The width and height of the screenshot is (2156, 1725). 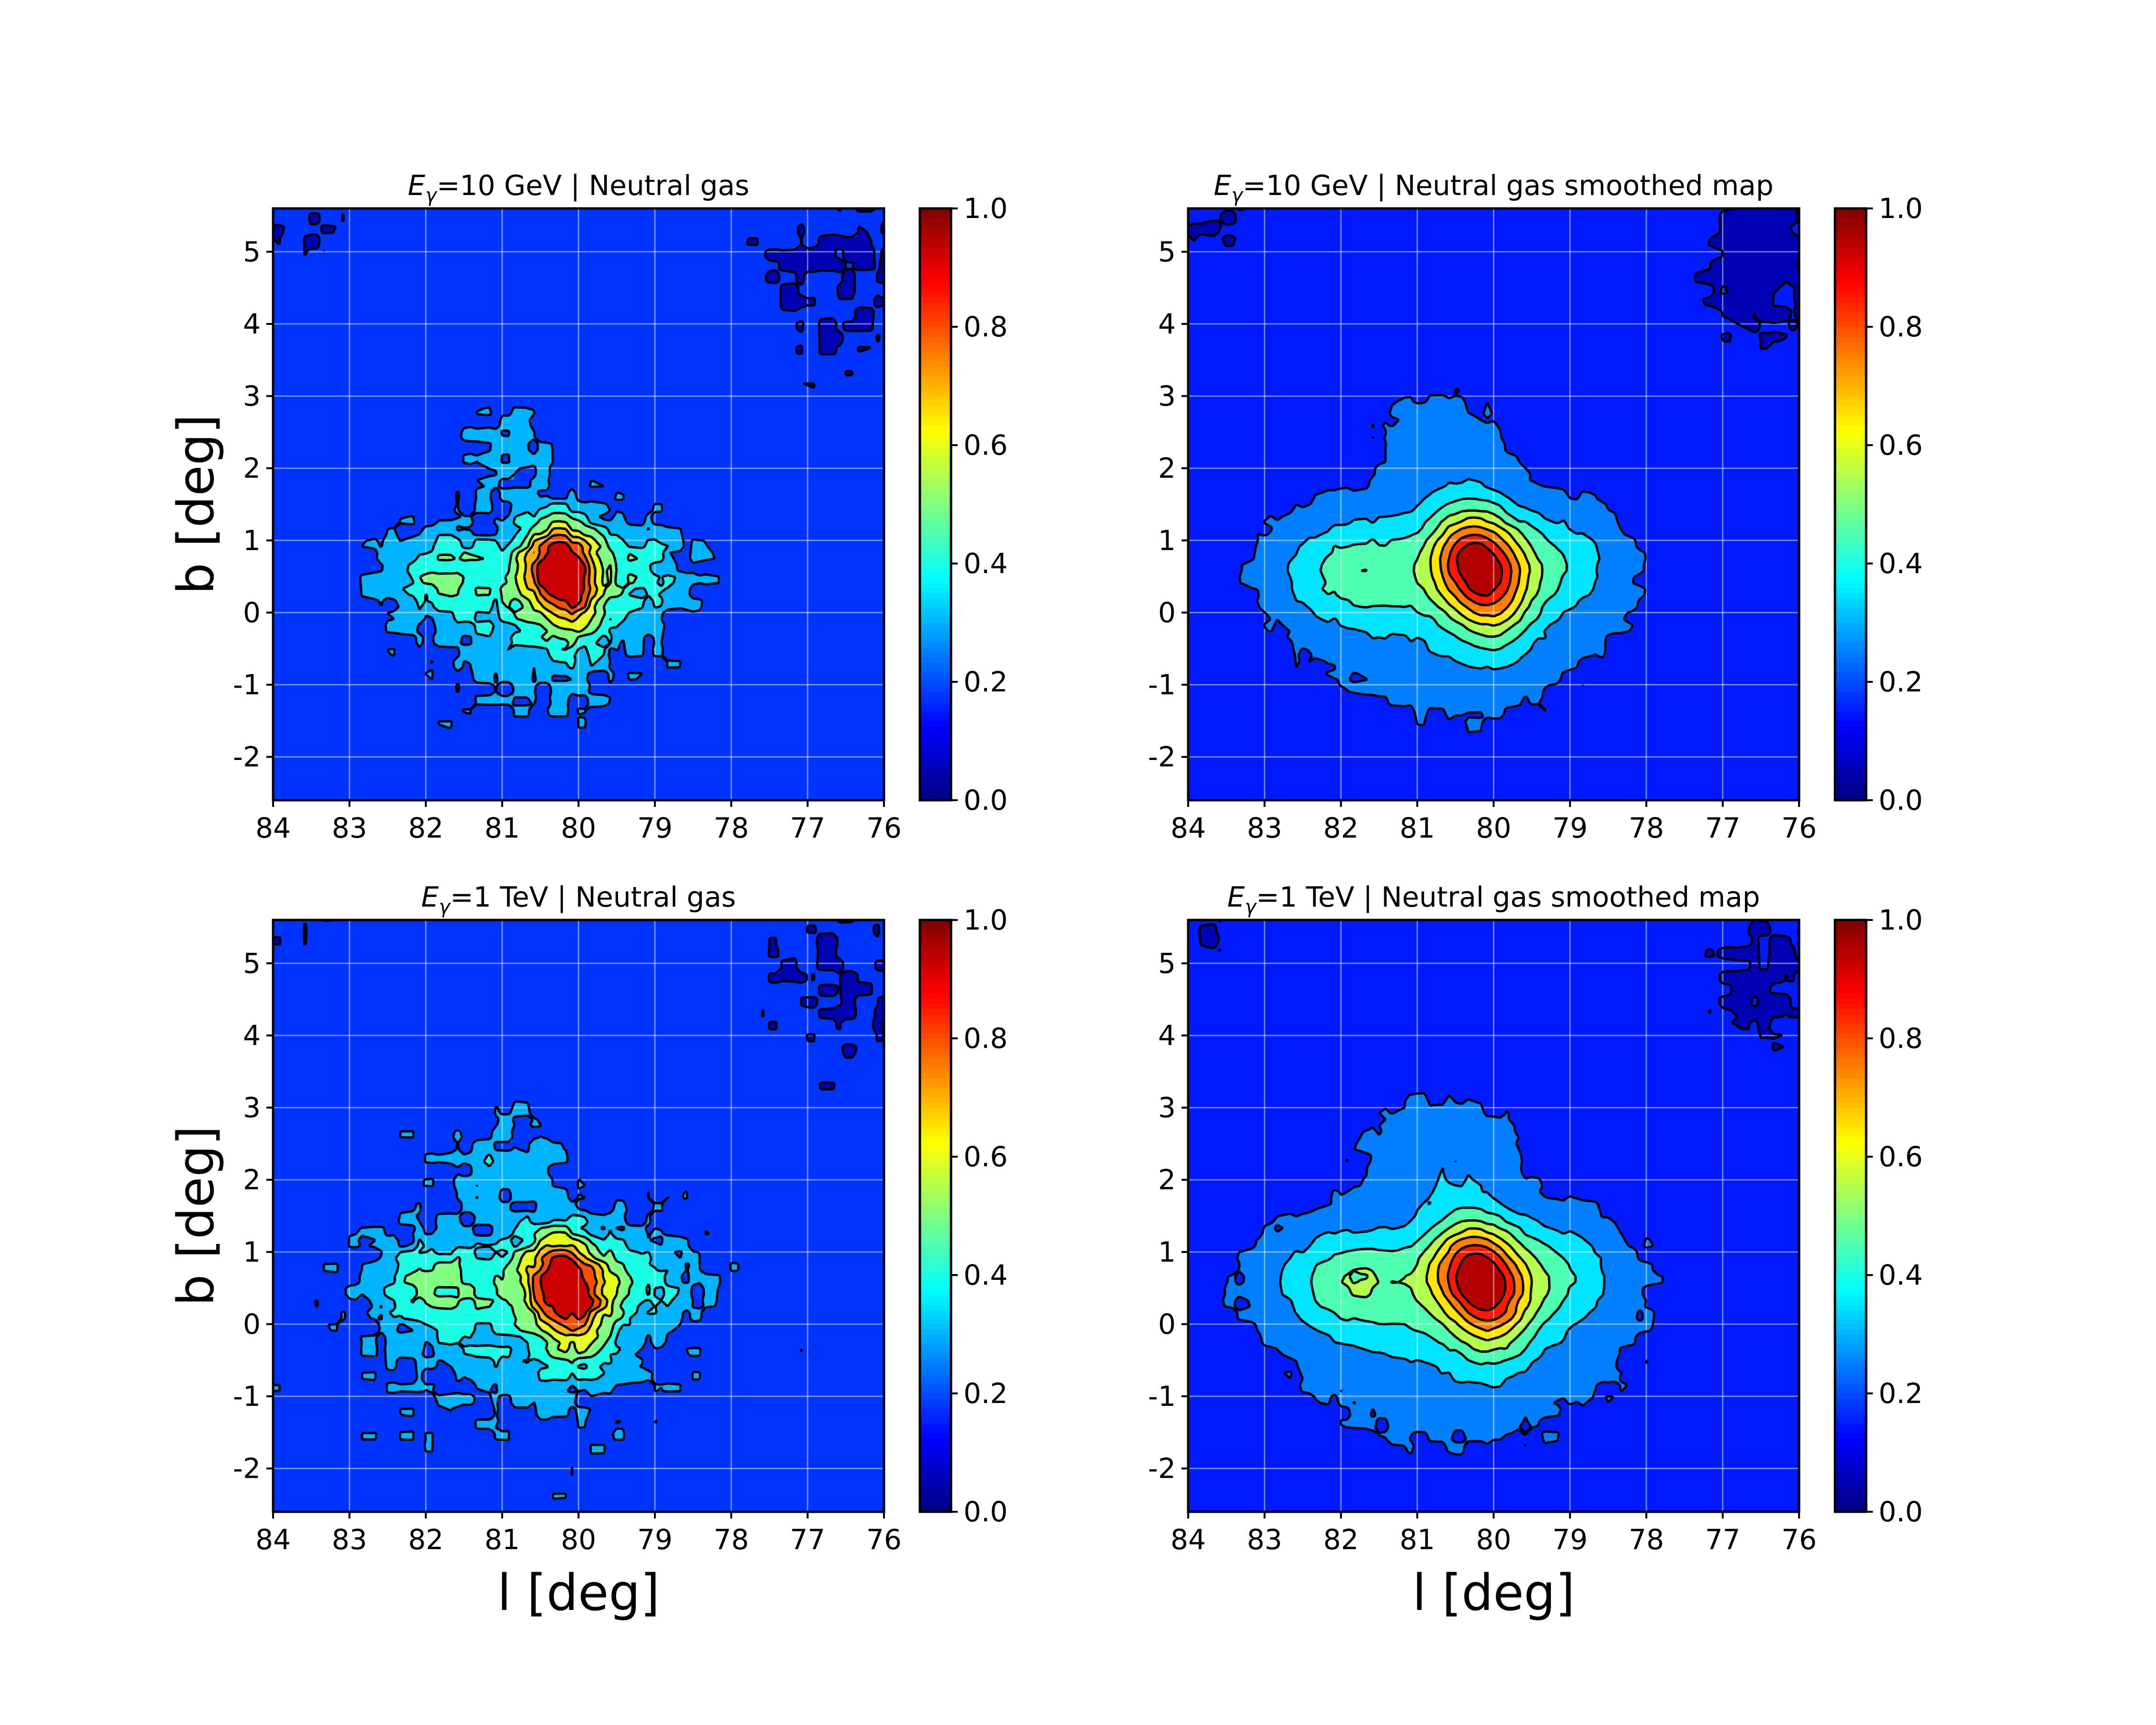 I want to click on x-tick-label: 77, so click(x=808, y=828).